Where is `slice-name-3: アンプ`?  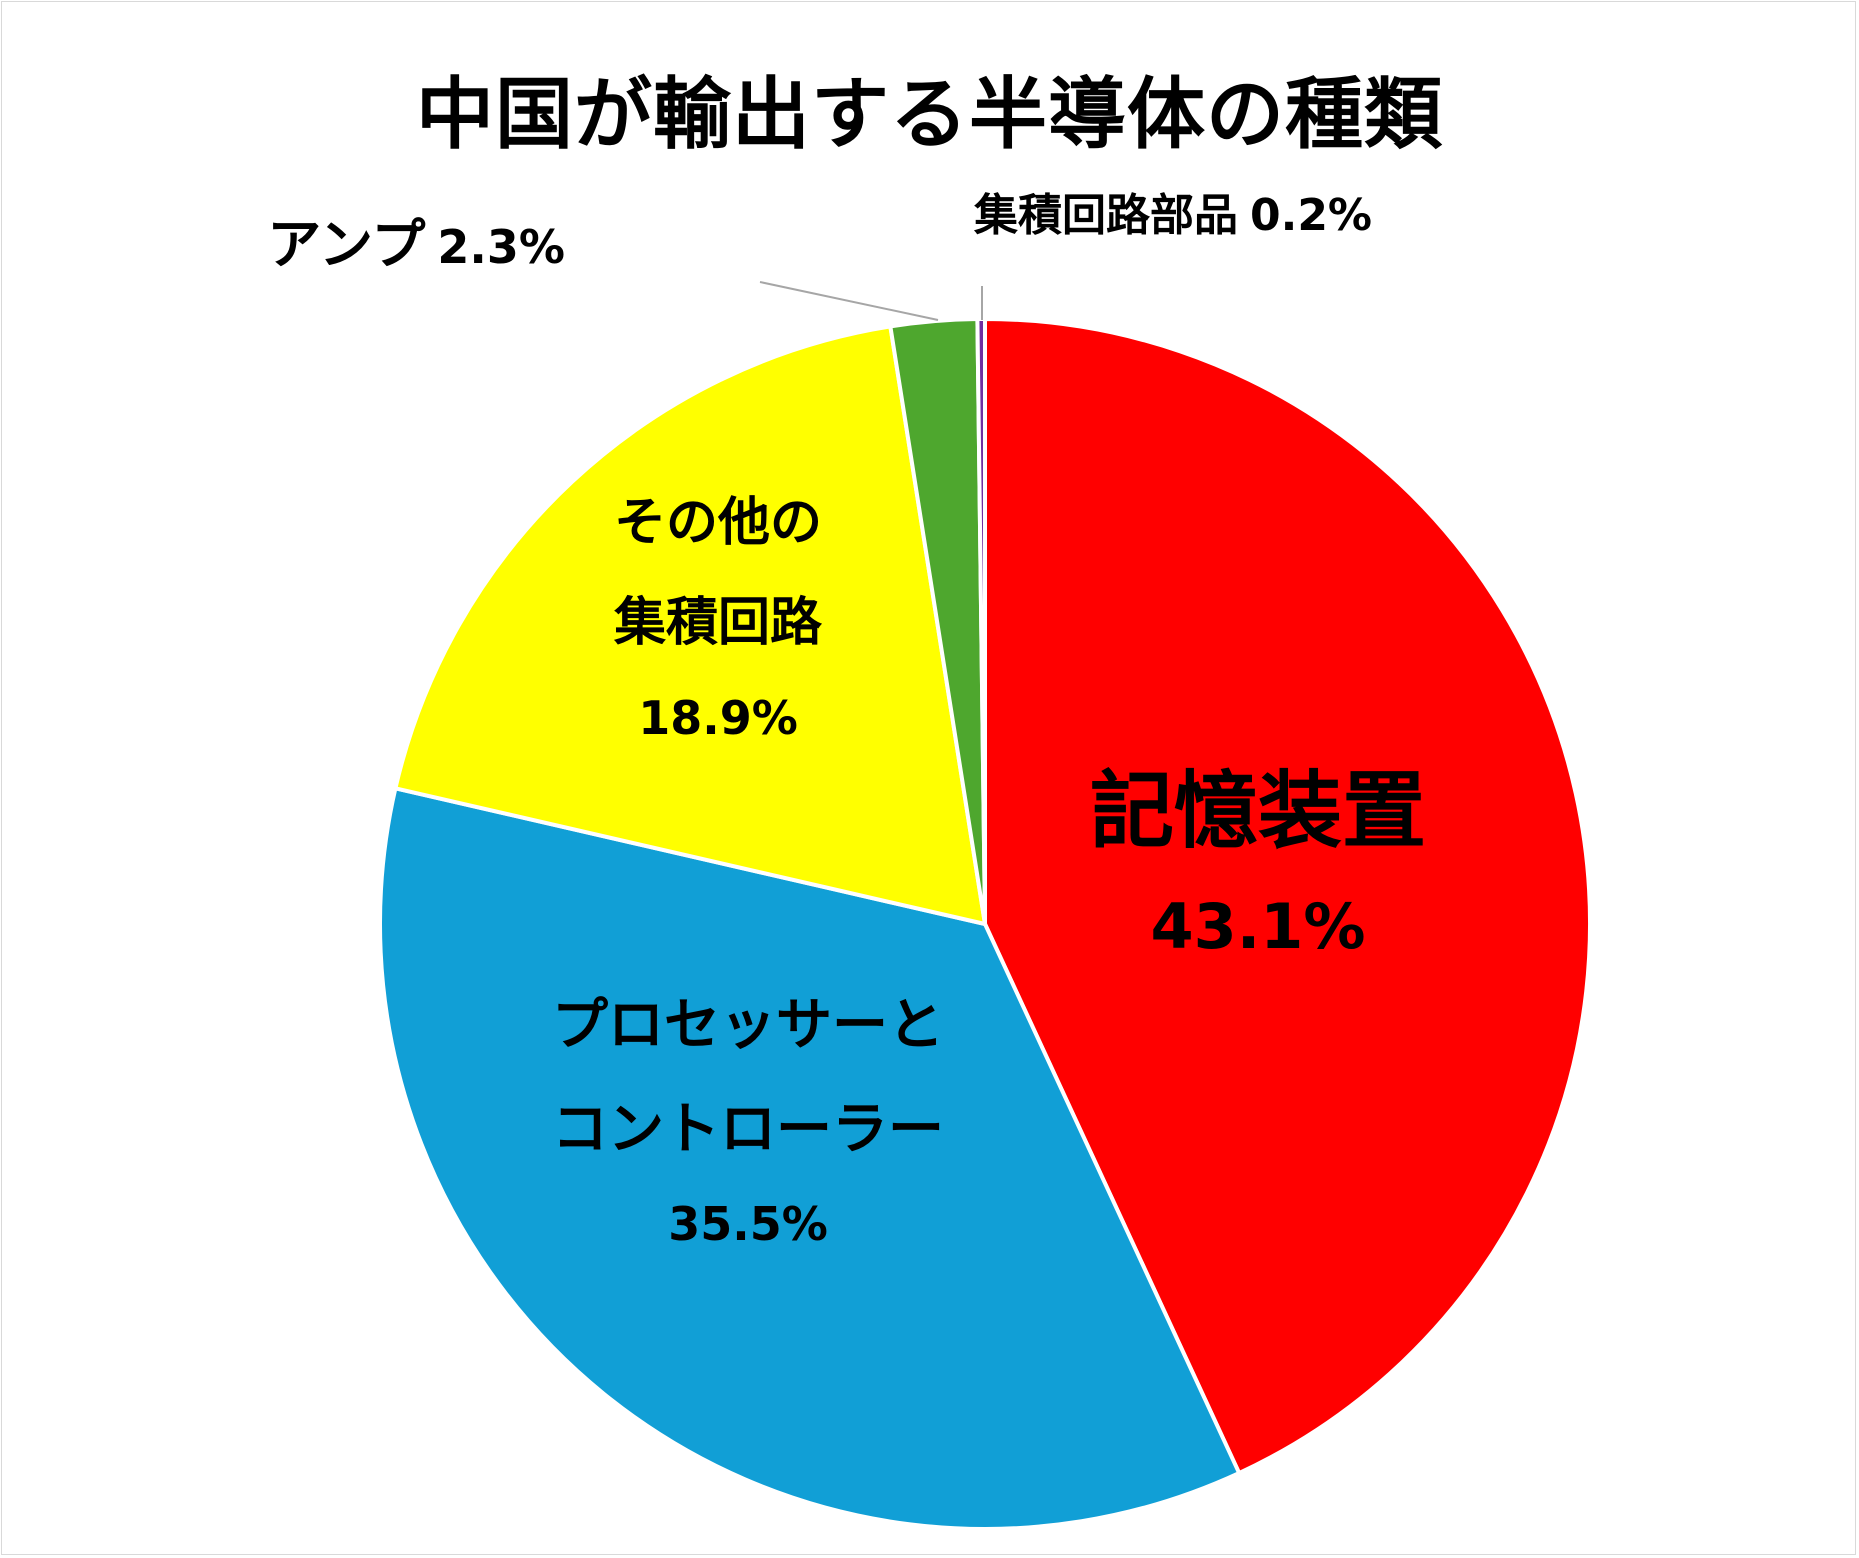 slice-name-3: アンプ is located at coordinates (346, 244).